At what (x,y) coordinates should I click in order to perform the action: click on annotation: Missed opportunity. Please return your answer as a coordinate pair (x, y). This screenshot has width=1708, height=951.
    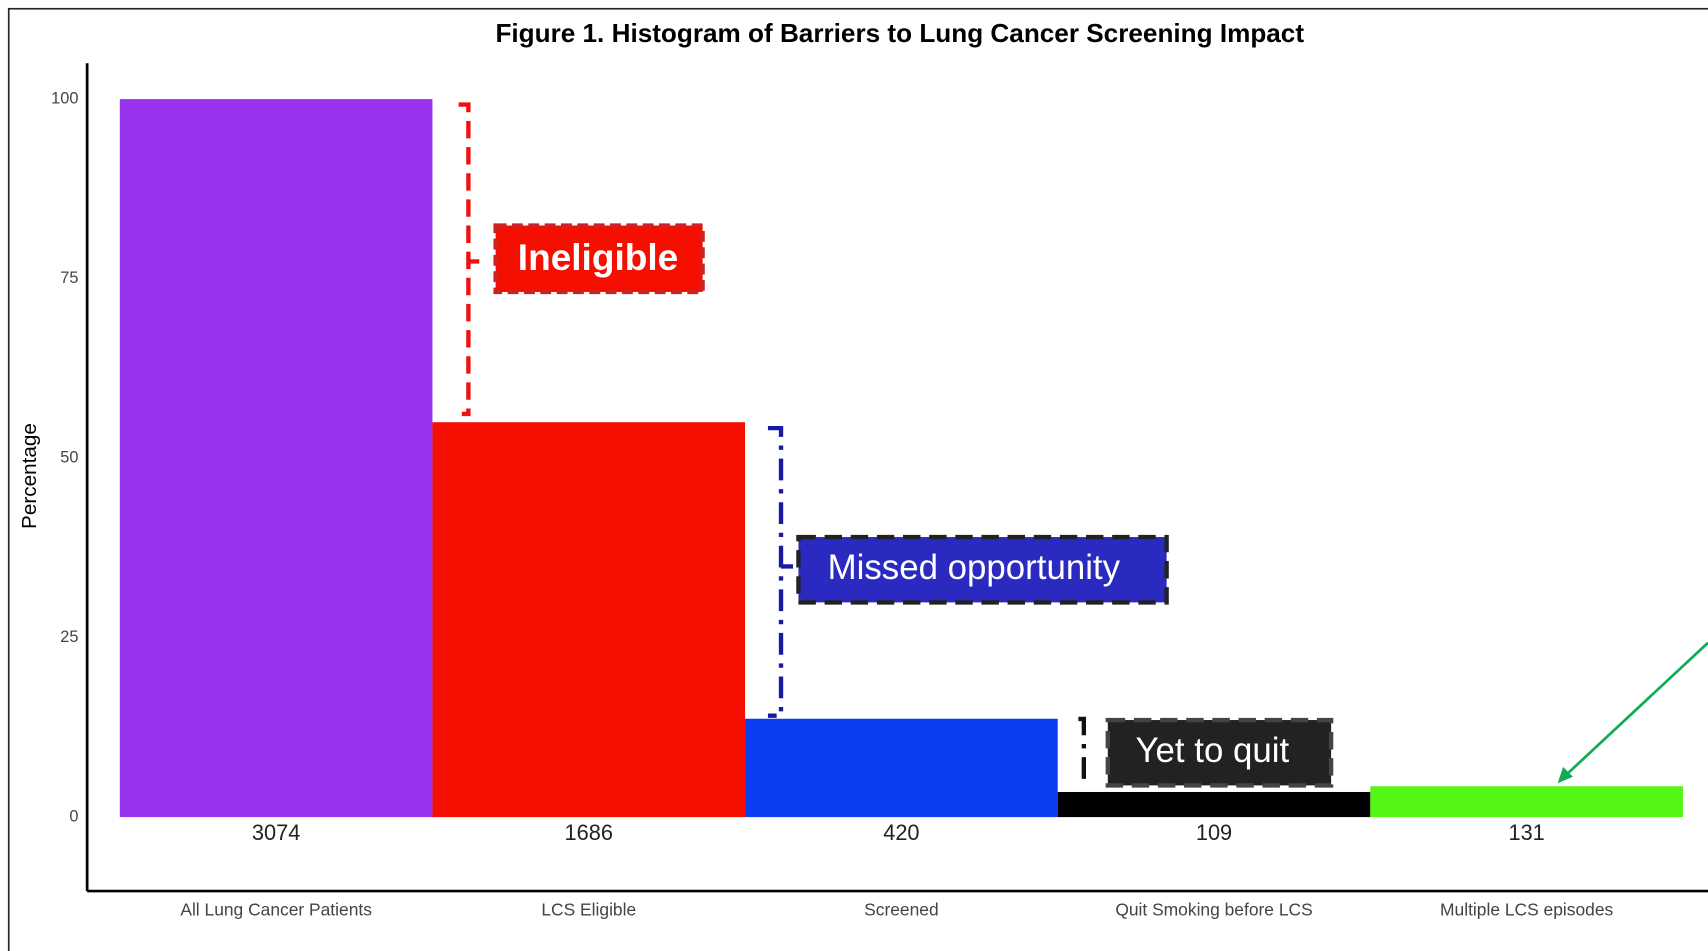
    Looking at the image, I should click on (974, 567).